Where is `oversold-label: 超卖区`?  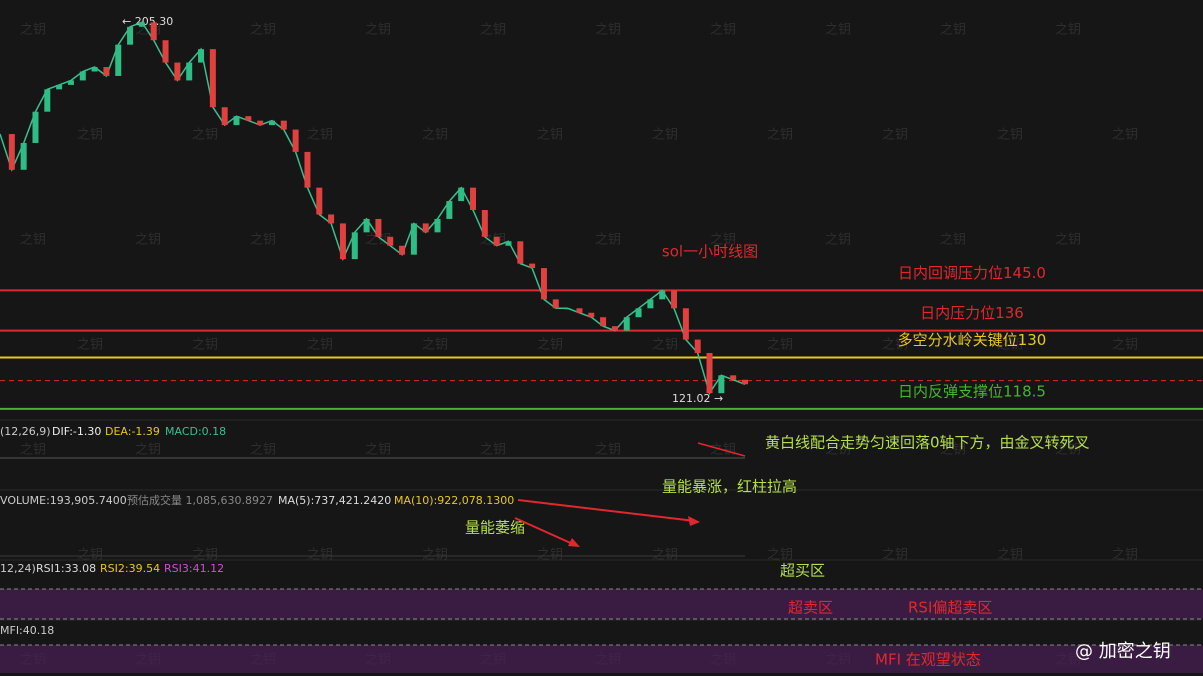
oversold-label: 超卖区 is located at coordinates (810, 608).